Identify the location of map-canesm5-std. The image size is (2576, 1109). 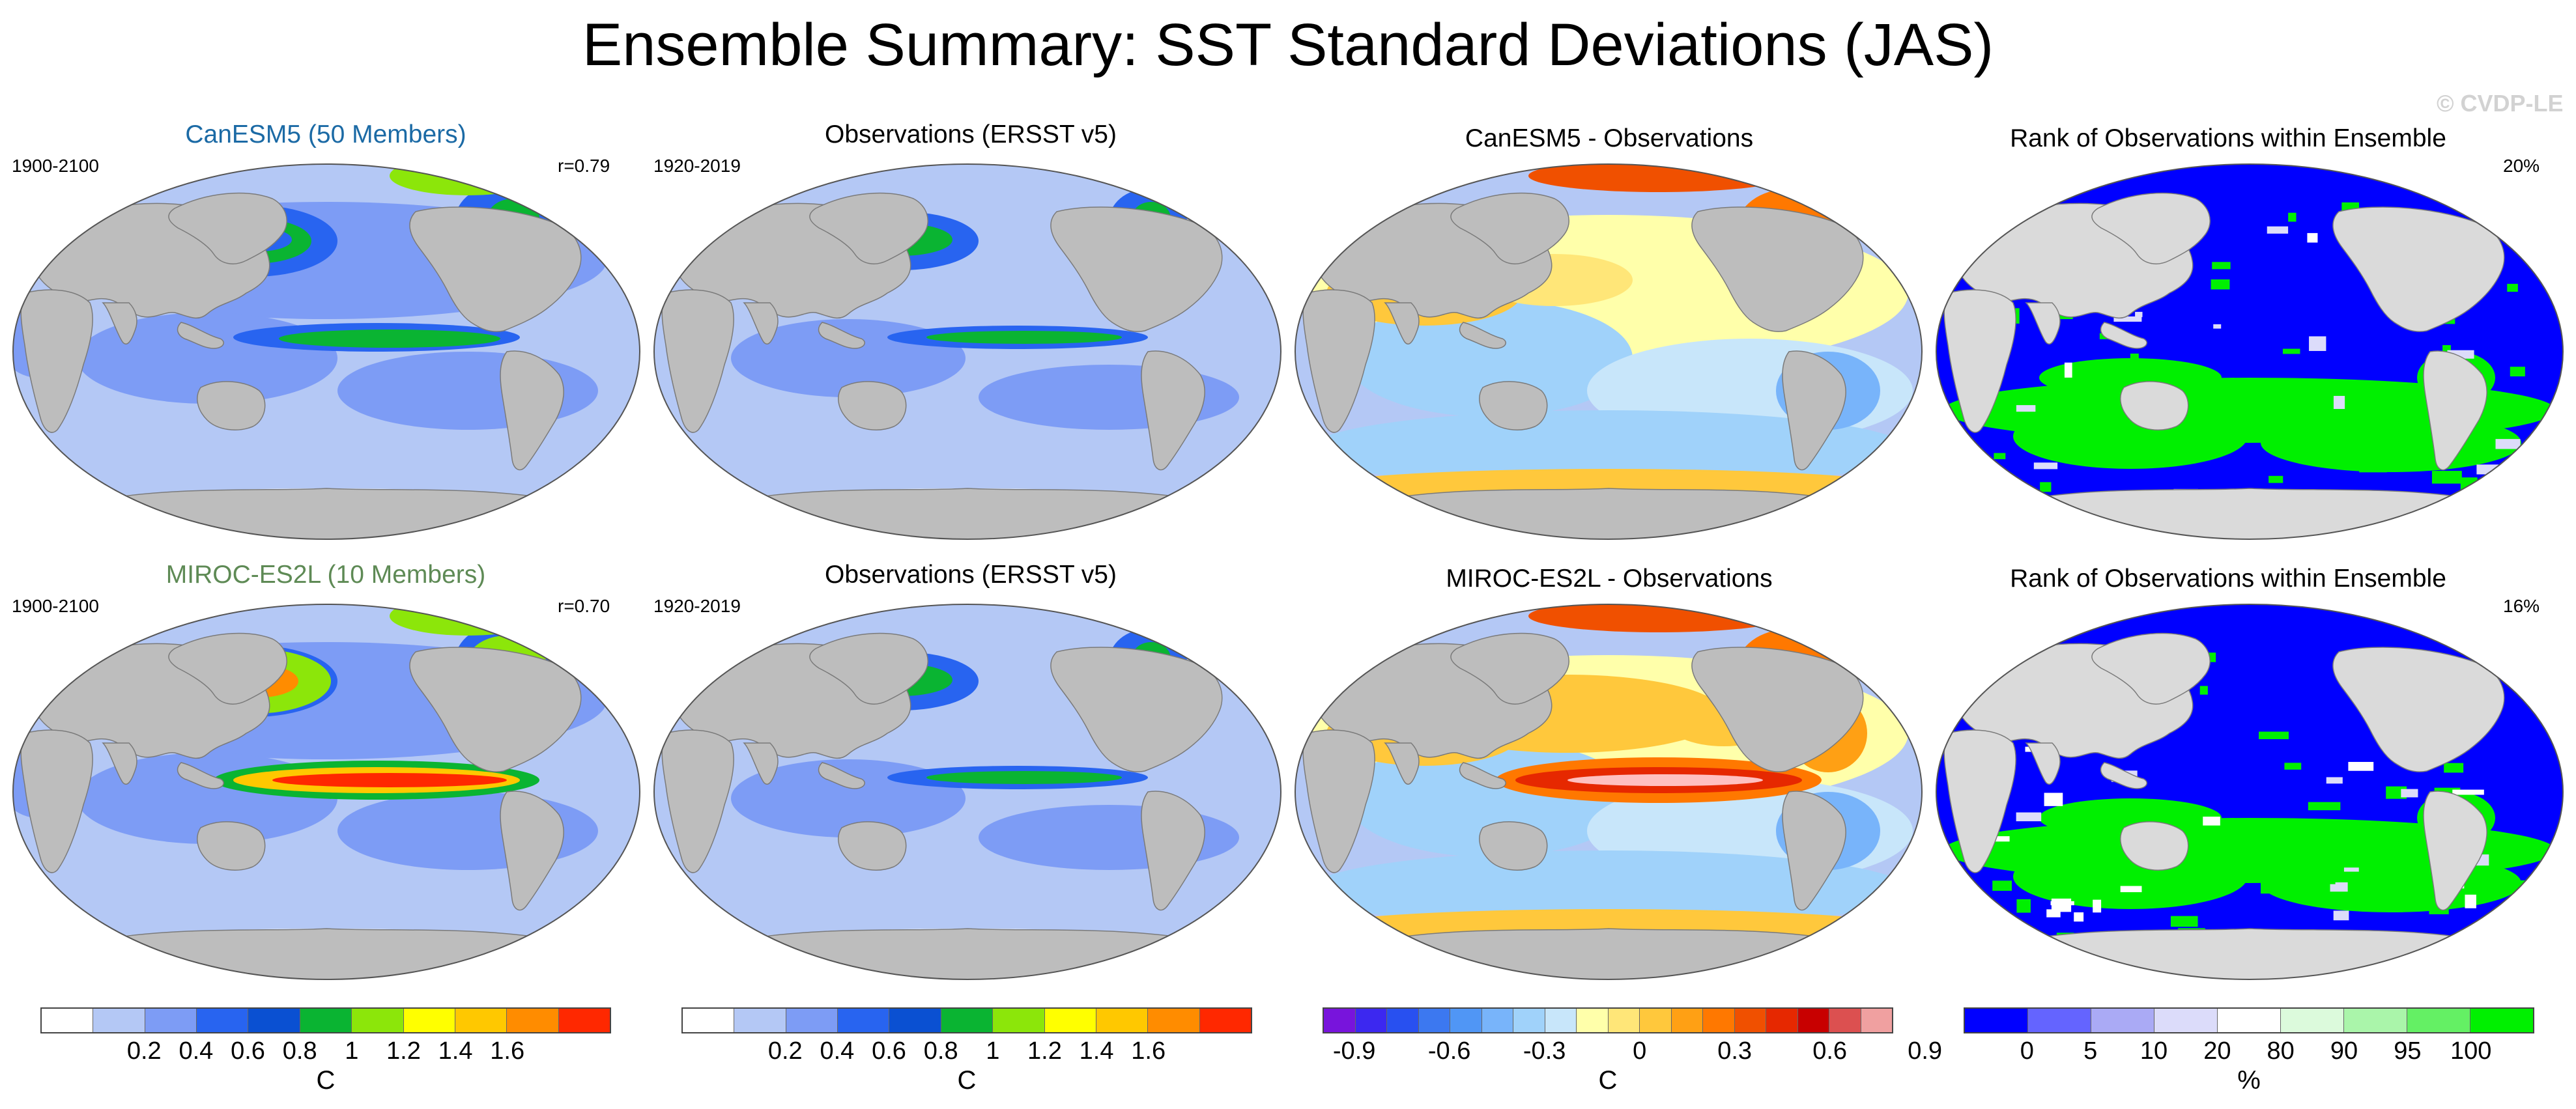
(326, 352).